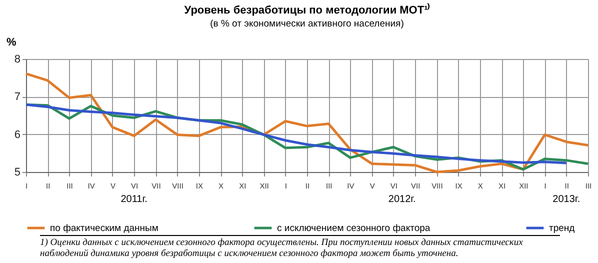 This screenshot has height=263, width=598. Describe the element at coordinates (562, 228) in the screenshot. I see `legend-label: тренд` at that location.